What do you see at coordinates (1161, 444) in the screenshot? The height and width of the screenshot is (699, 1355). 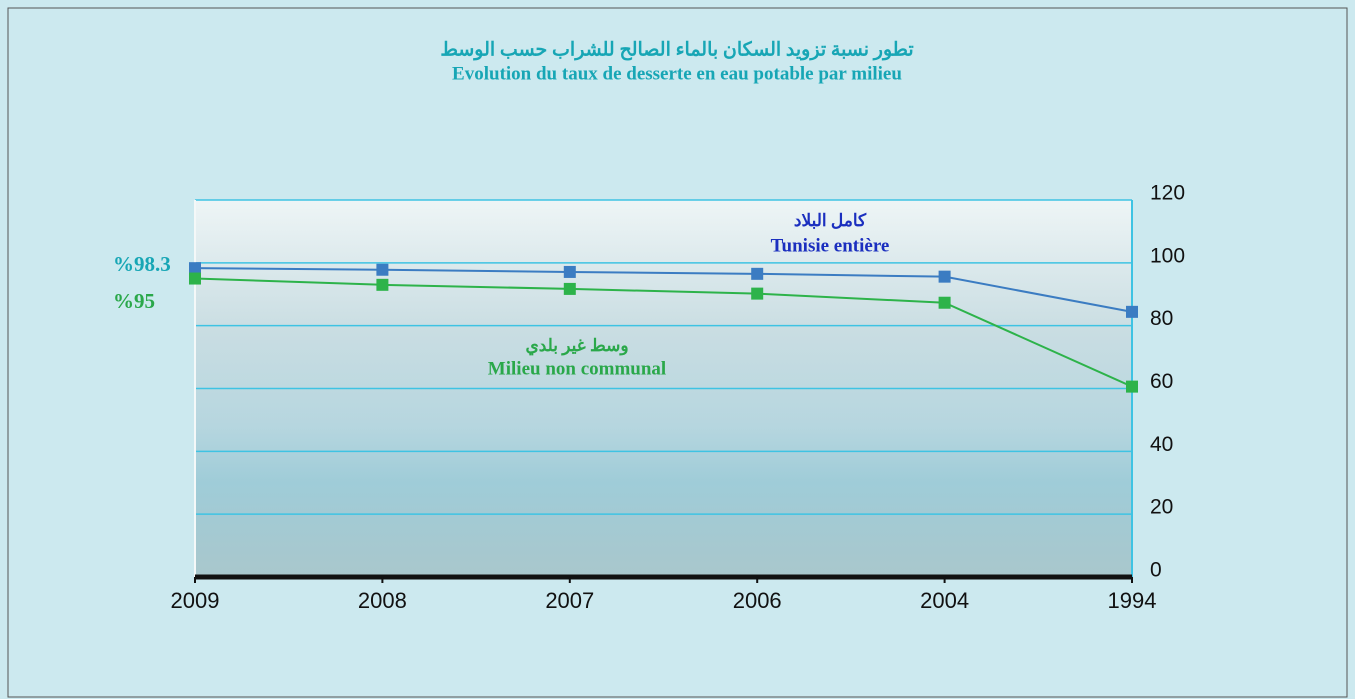 I see `y-tick-label: 40` at bounding box center [1161, 444].